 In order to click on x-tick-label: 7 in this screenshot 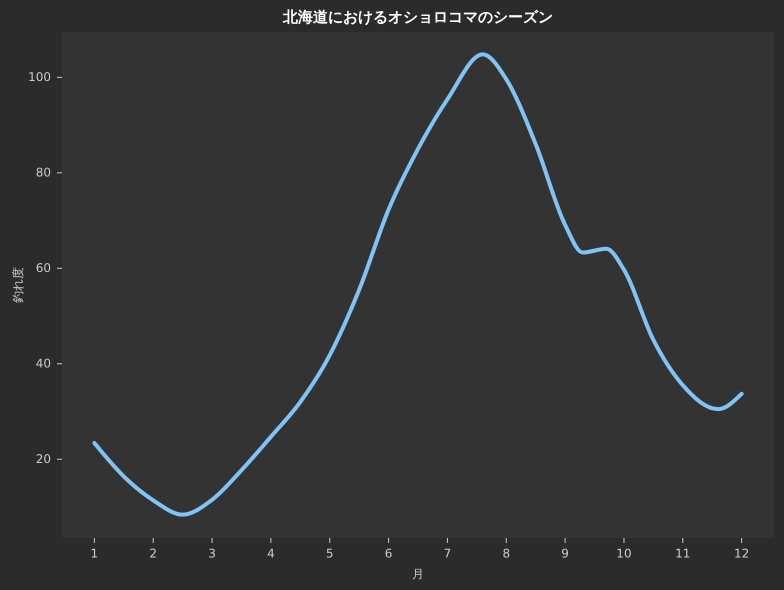, I will do `click(448, 553)`.